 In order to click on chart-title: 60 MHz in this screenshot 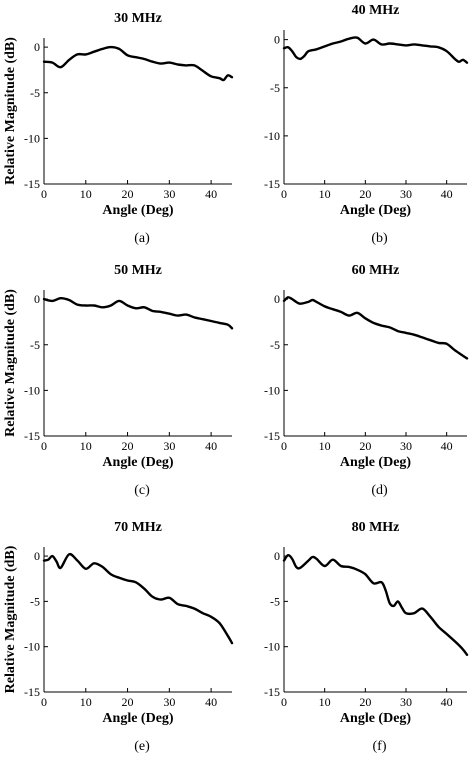, I will do `click(376, 270)`.